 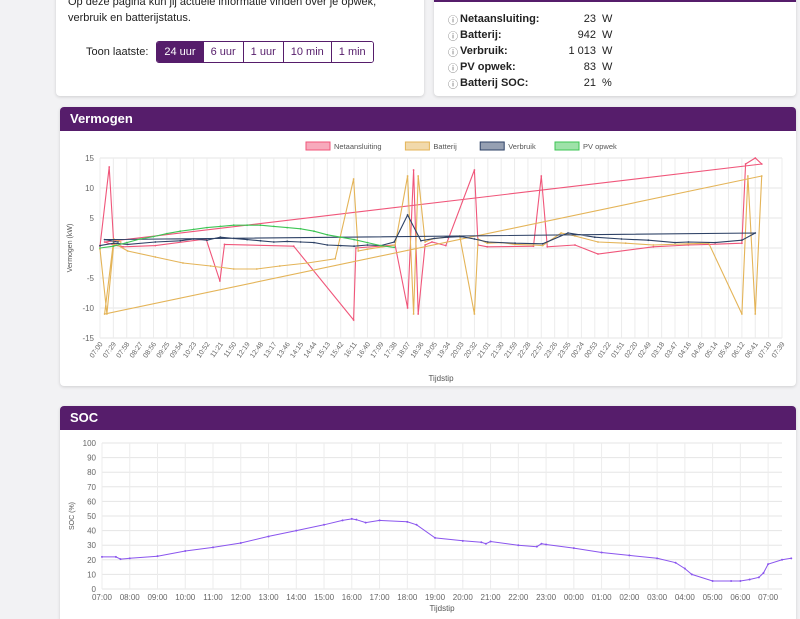 What do you see at coordinates (269, 597) in the screenshot?
I see `x-tick-label: 13:00` at bounding box center [269, 597].